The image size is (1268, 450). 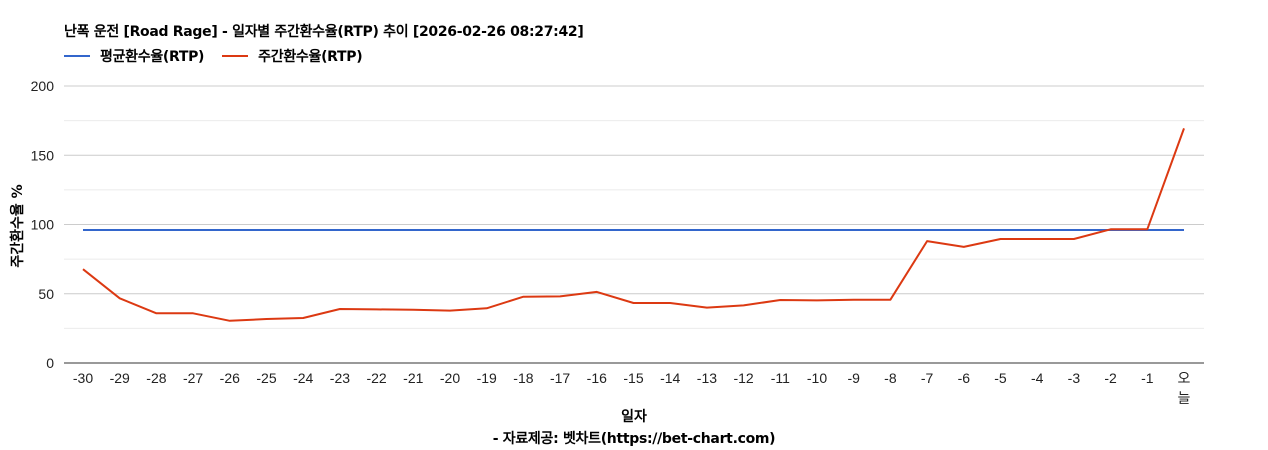 What do you see at coordinates (413, 378) in the screenshot?
I see `x-tick-label: -21` at bounding box center [413, 378].